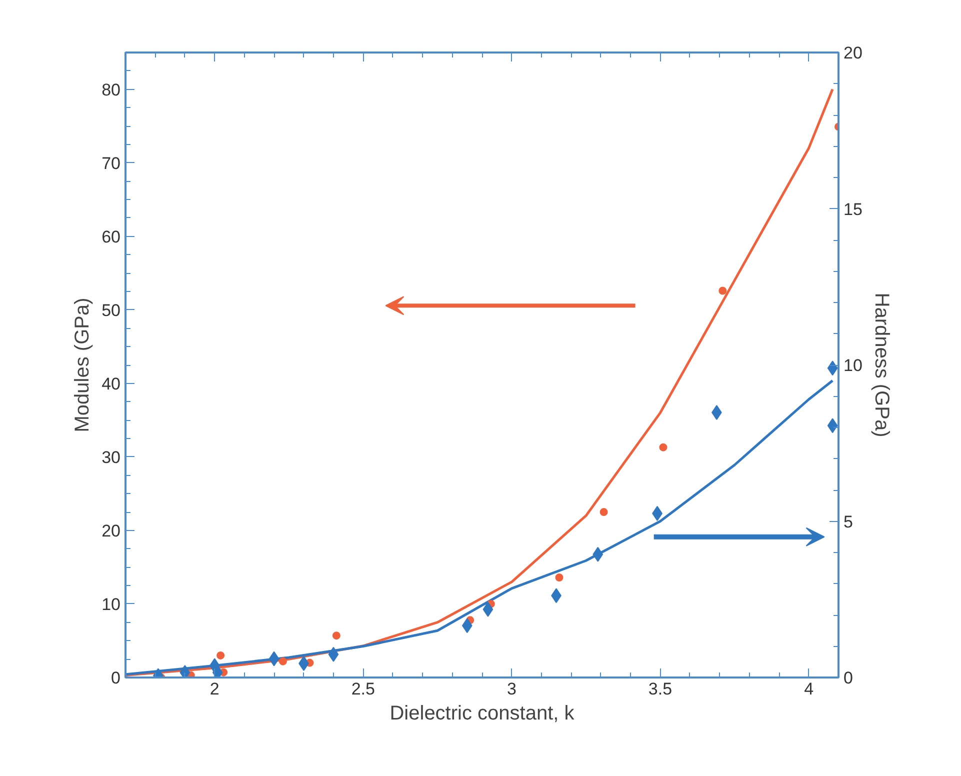  What do you see at coordinates (853, 209) in the screenshot?
I see `y2-tick-label: 15` at bounding box center [853, 209].